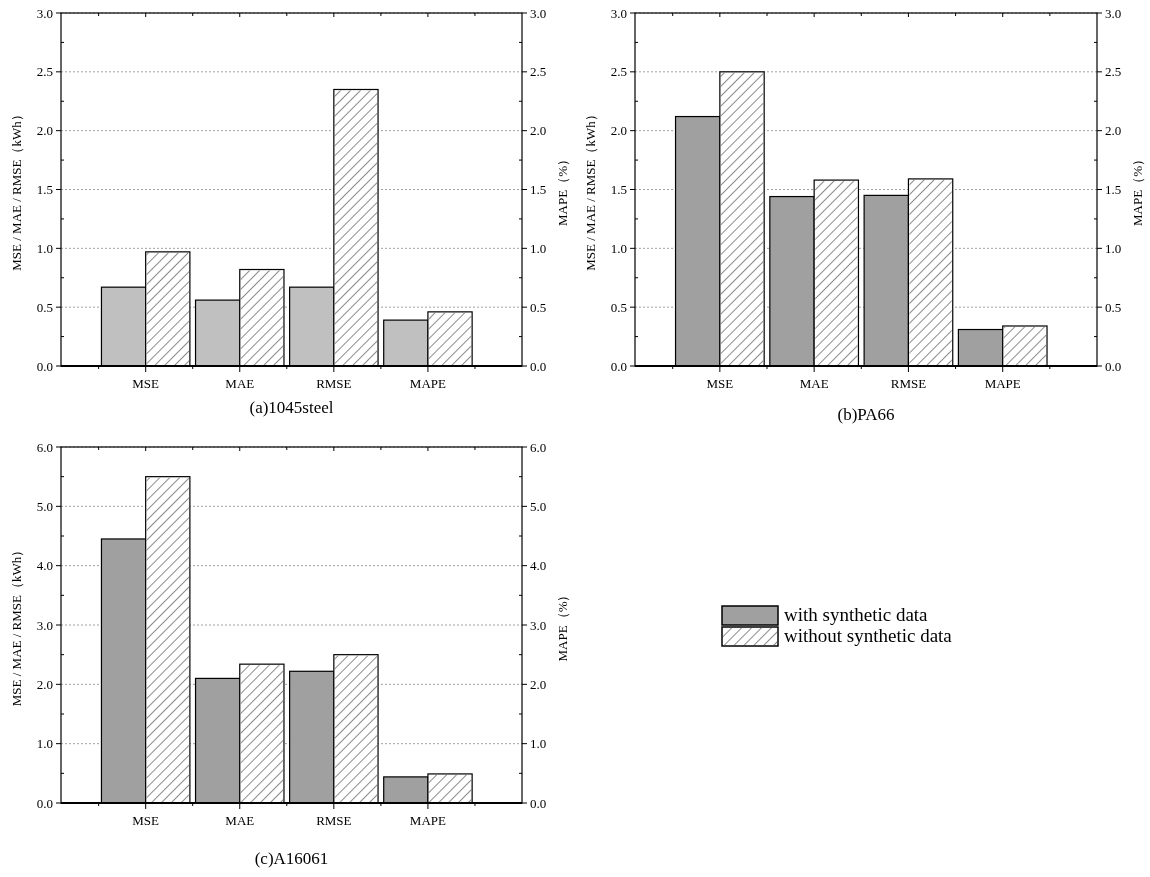  I want to click on legend-label: without synthetic data, so click(868, 635).